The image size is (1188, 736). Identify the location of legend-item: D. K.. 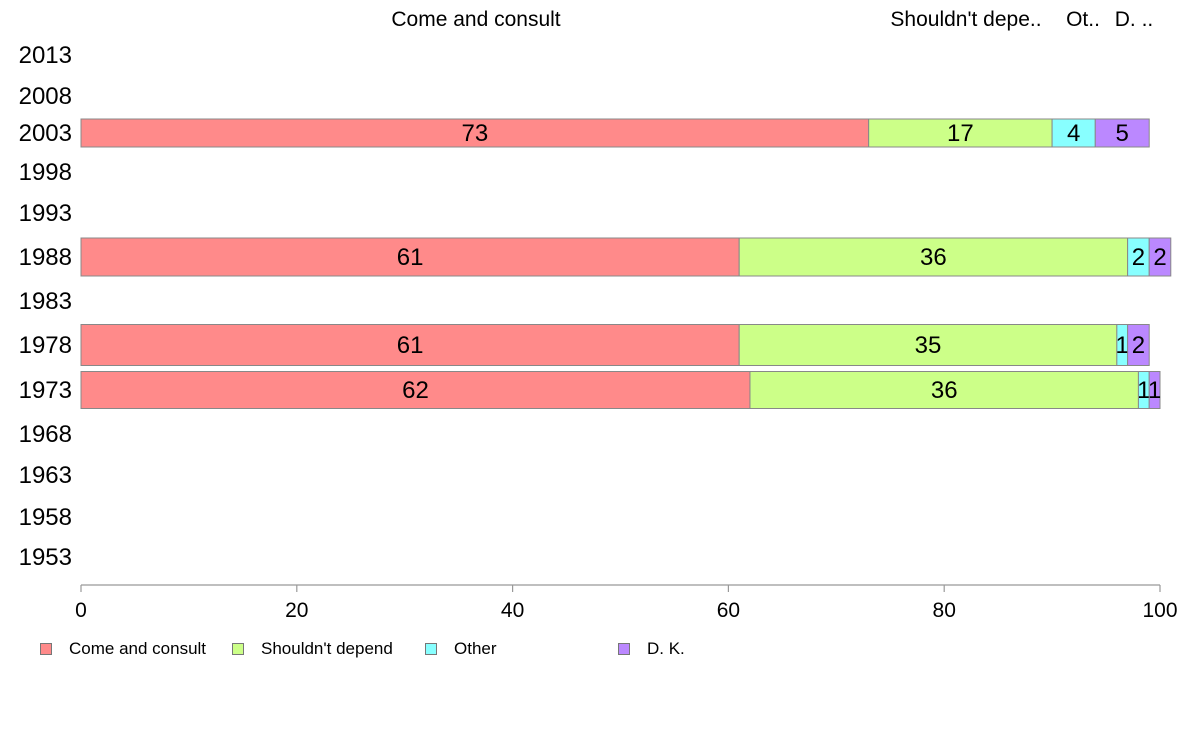
(651, 649).